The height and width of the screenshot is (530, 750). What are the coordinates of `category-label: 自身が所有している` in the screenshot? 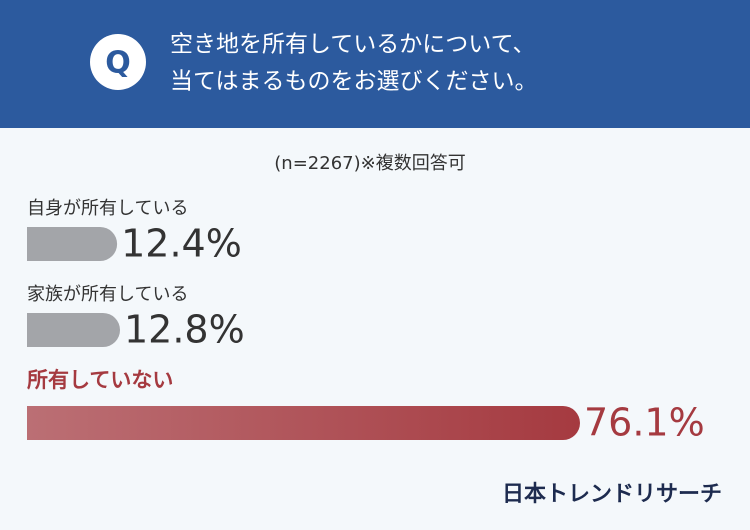 It's located at (107, 208).